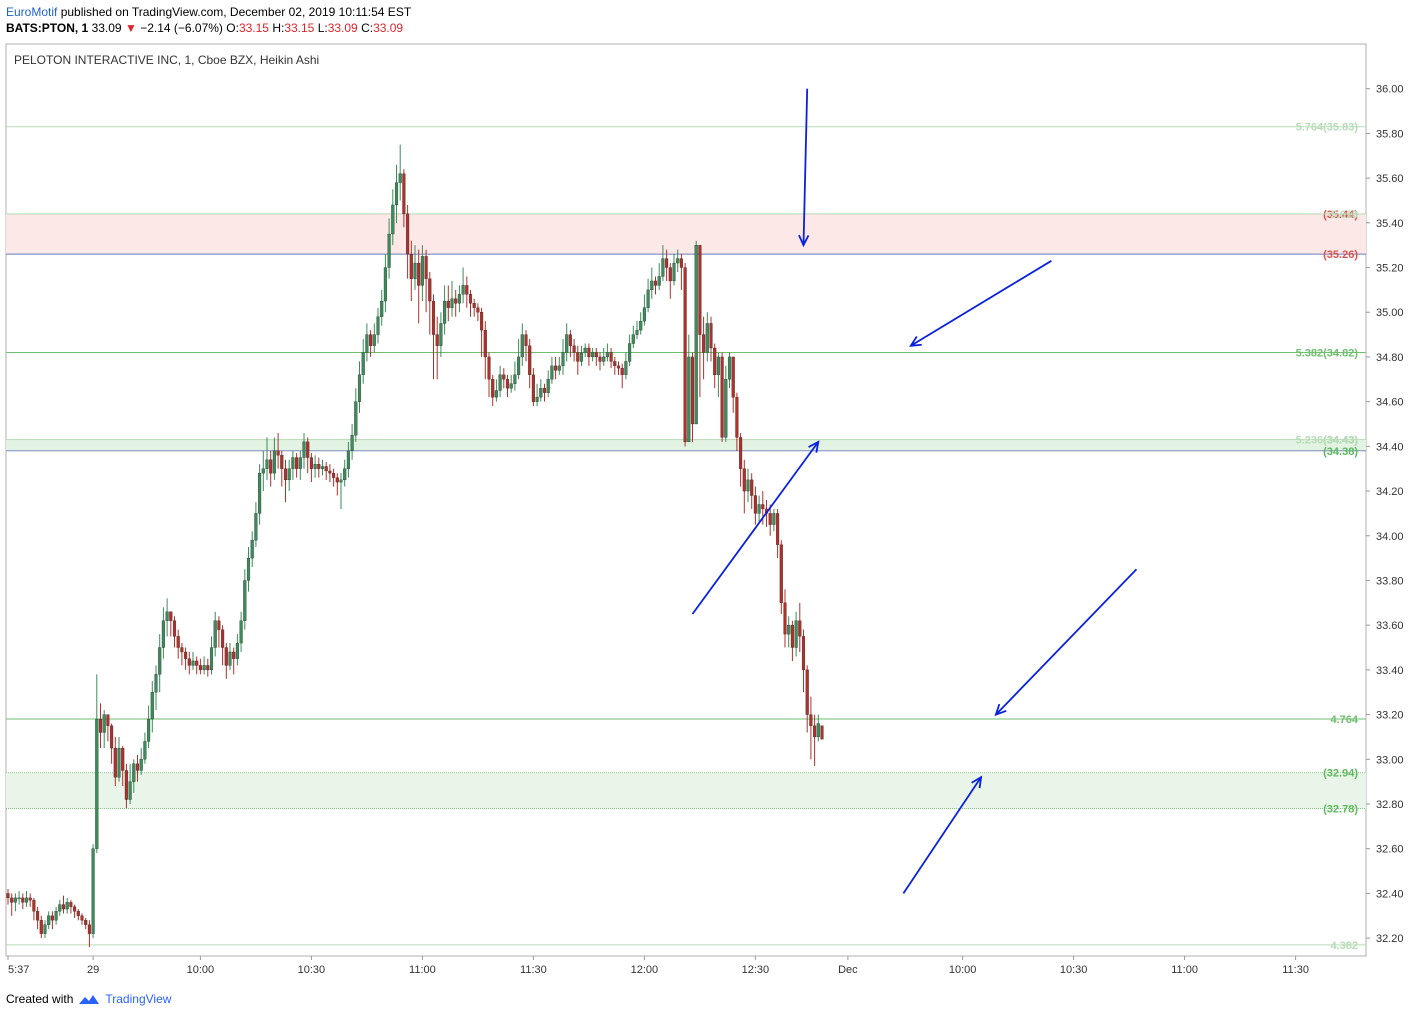 This screenshot has width=1419, height=1018. I want to click on price-tick-label: 35.40, so click(1390, 224).